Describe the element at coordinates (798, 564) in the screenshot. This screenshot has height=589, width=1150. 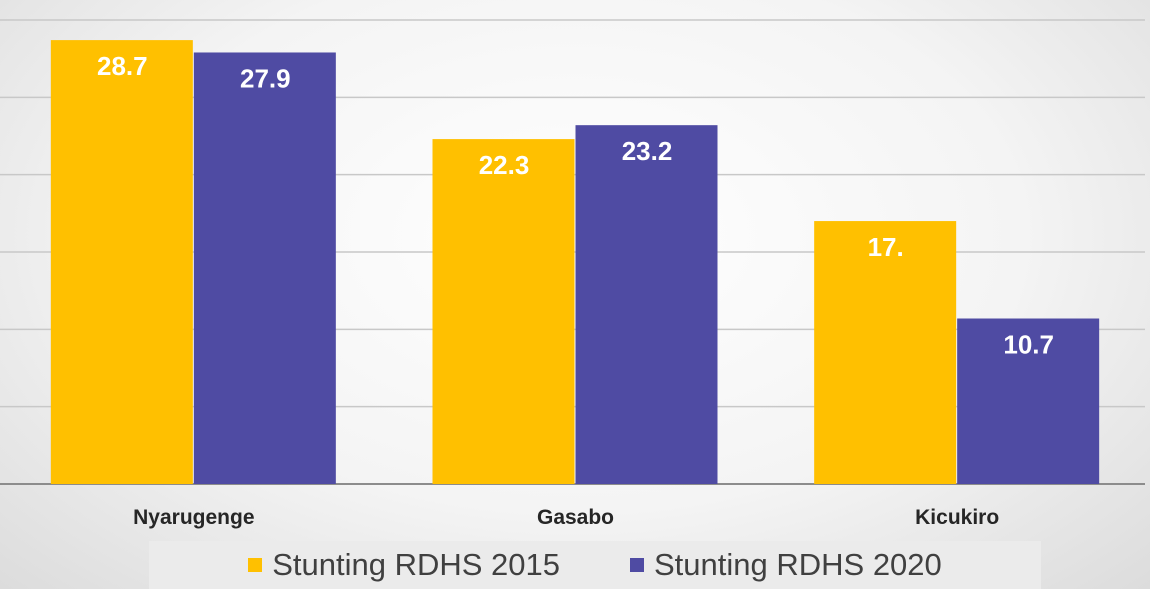
I see `legend-label-2020: Stunting RDHS 2020` at that location.